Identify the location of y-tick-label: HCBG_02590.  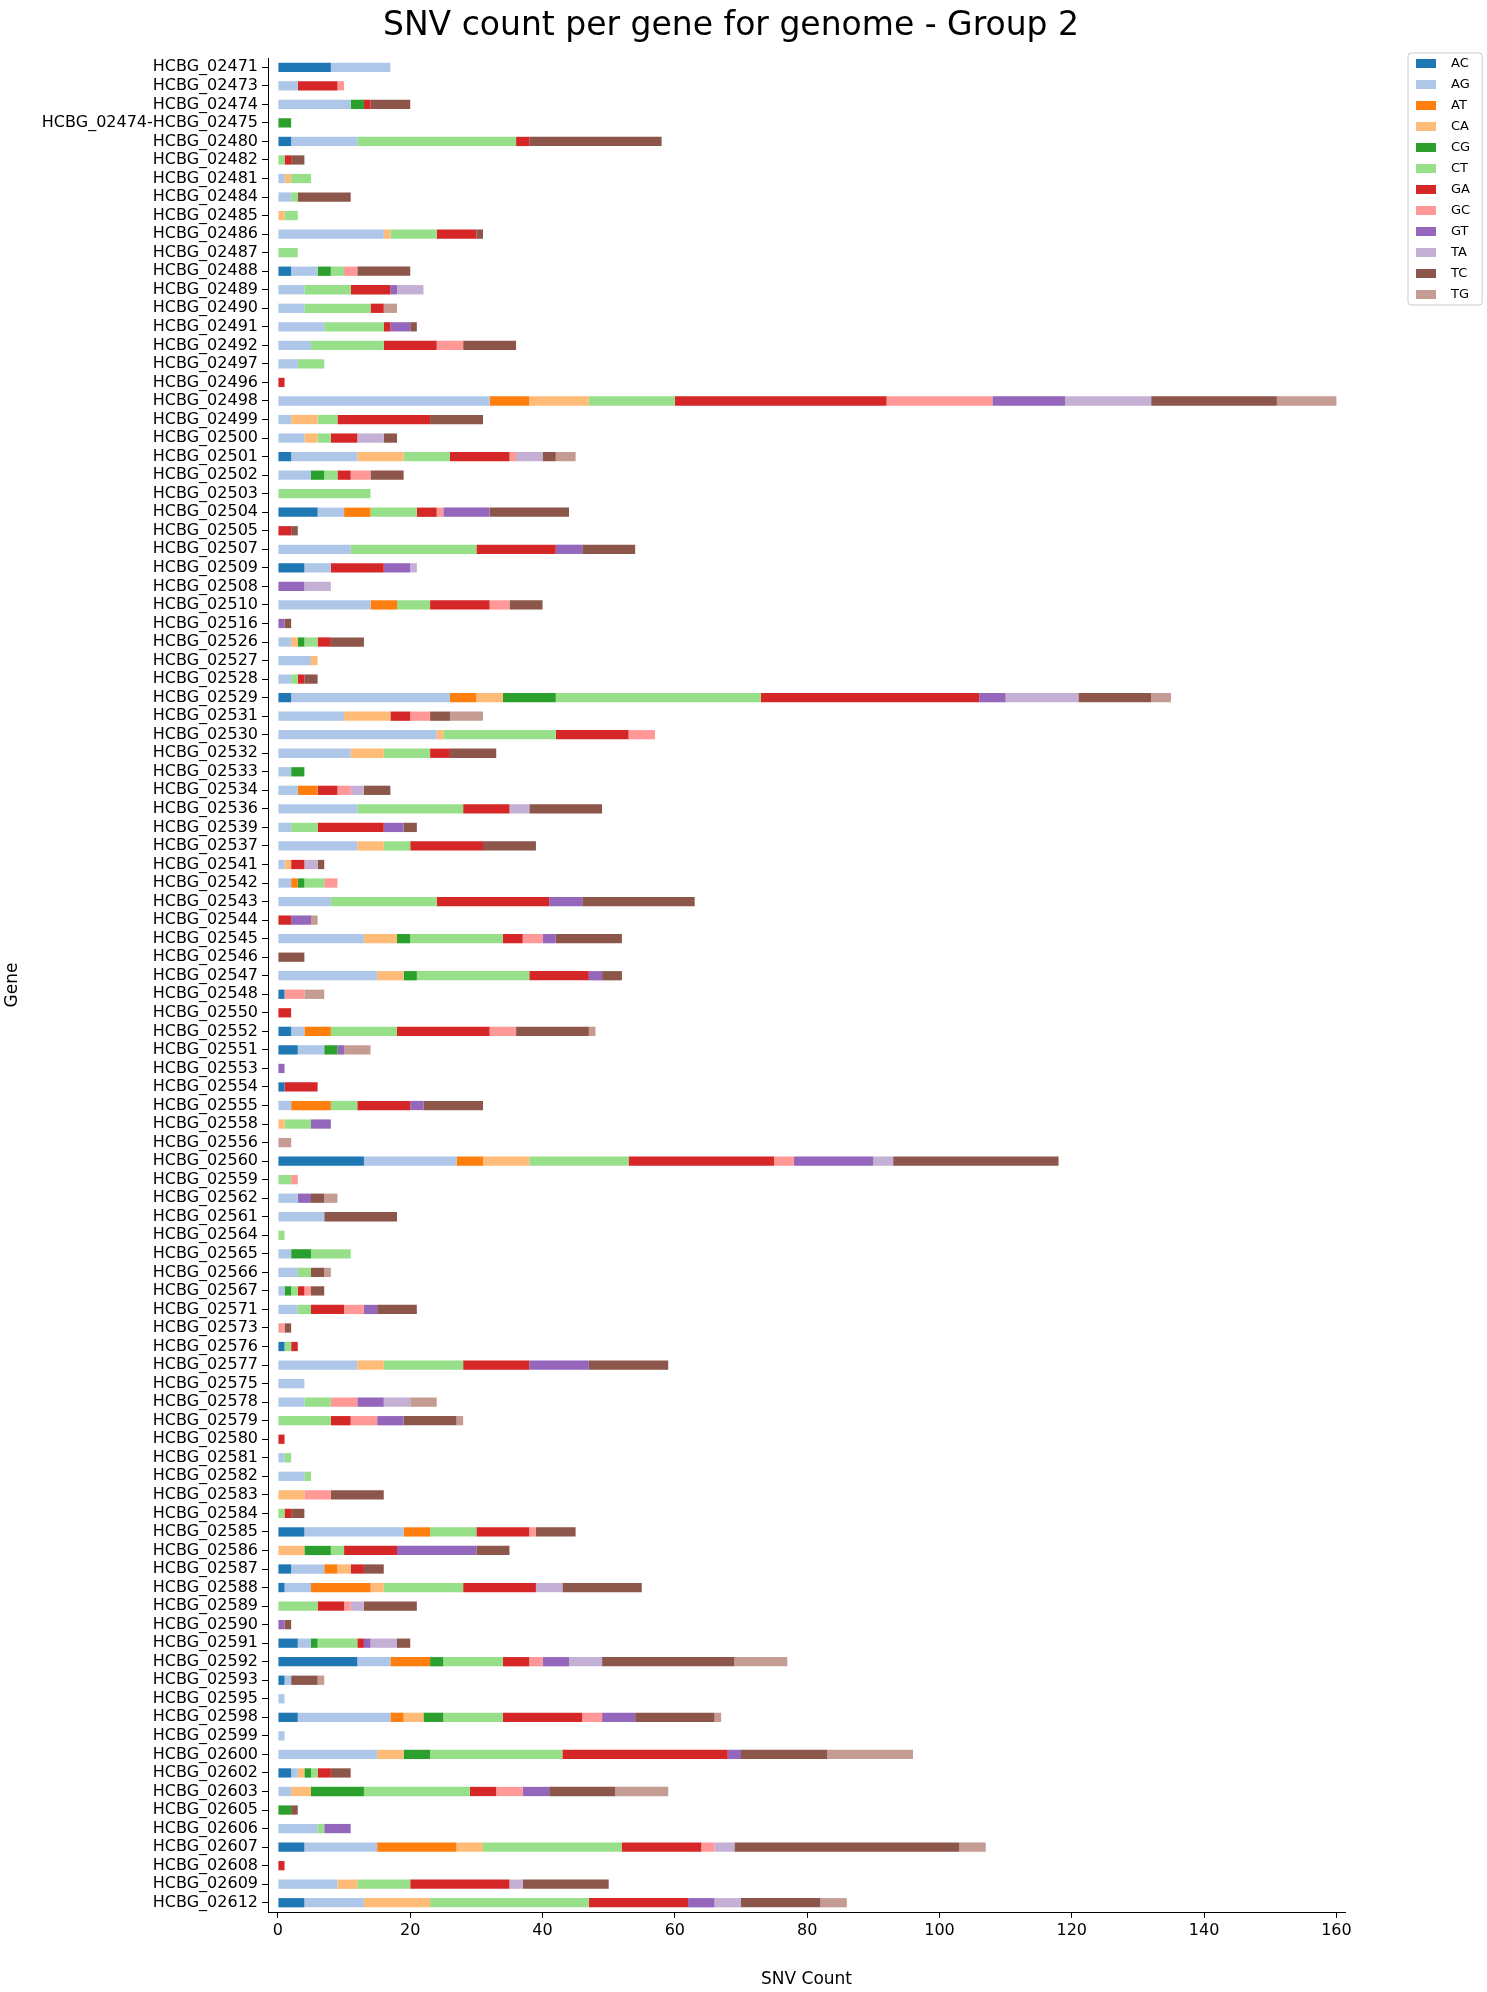
(205, 1623).